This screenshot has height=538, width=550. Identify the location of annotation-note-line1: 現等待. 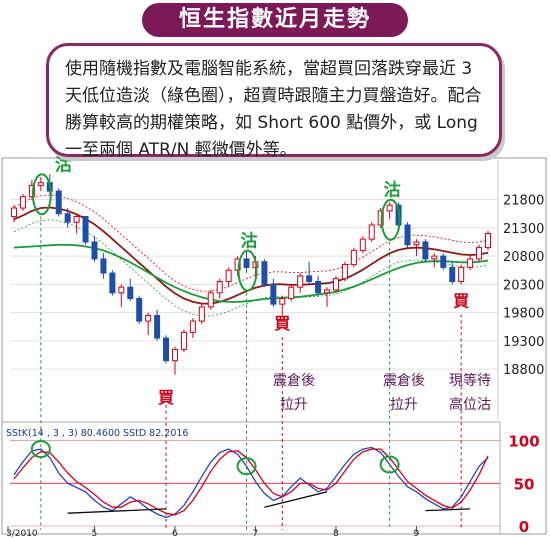
(470, 380).